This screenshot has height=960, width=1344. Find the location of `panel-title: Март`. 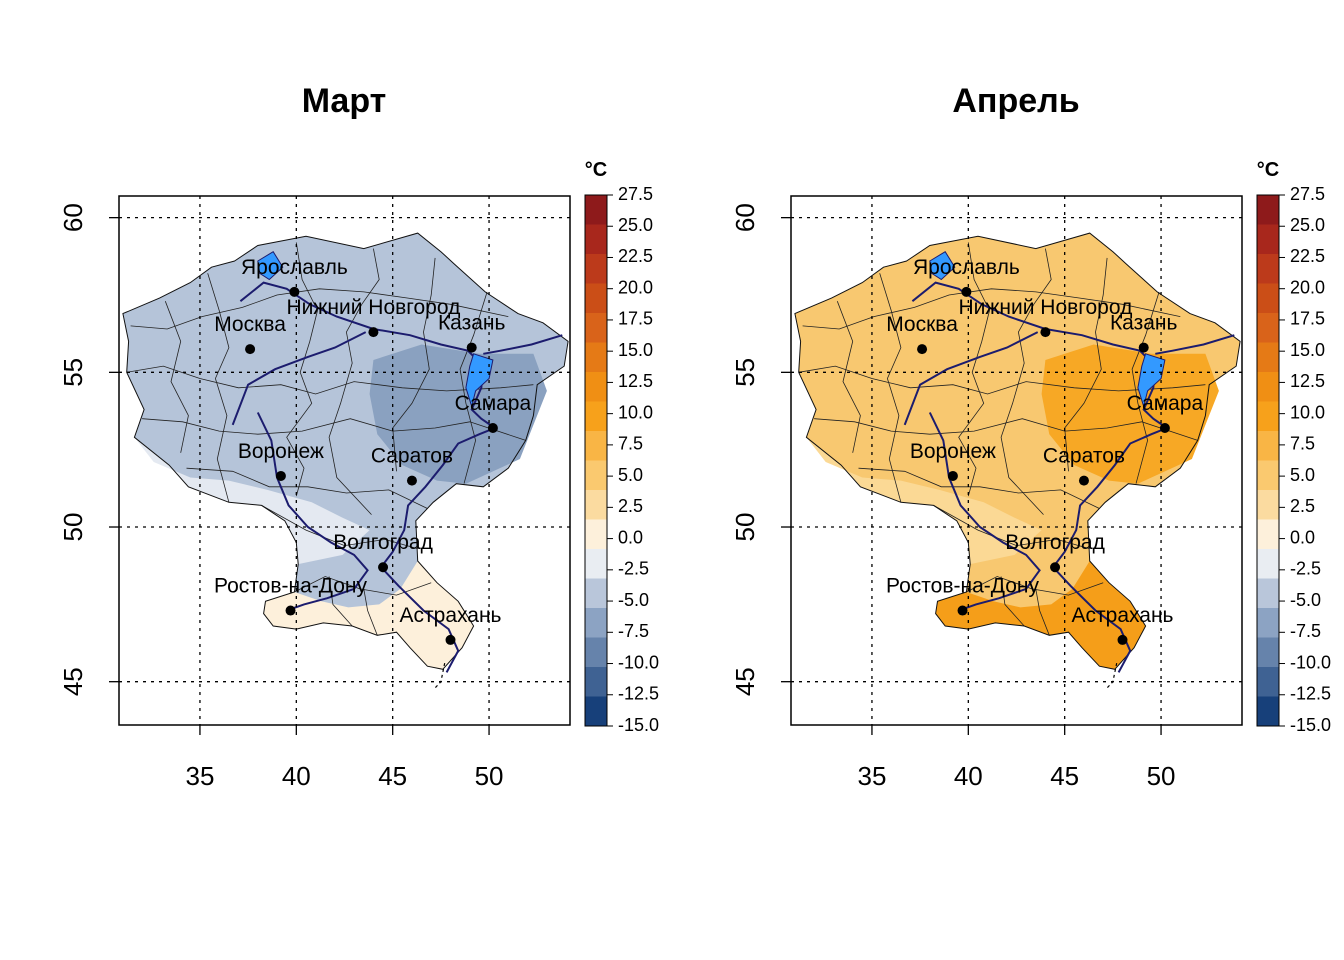

panel-title: Март is located at coordinates (344, 101).